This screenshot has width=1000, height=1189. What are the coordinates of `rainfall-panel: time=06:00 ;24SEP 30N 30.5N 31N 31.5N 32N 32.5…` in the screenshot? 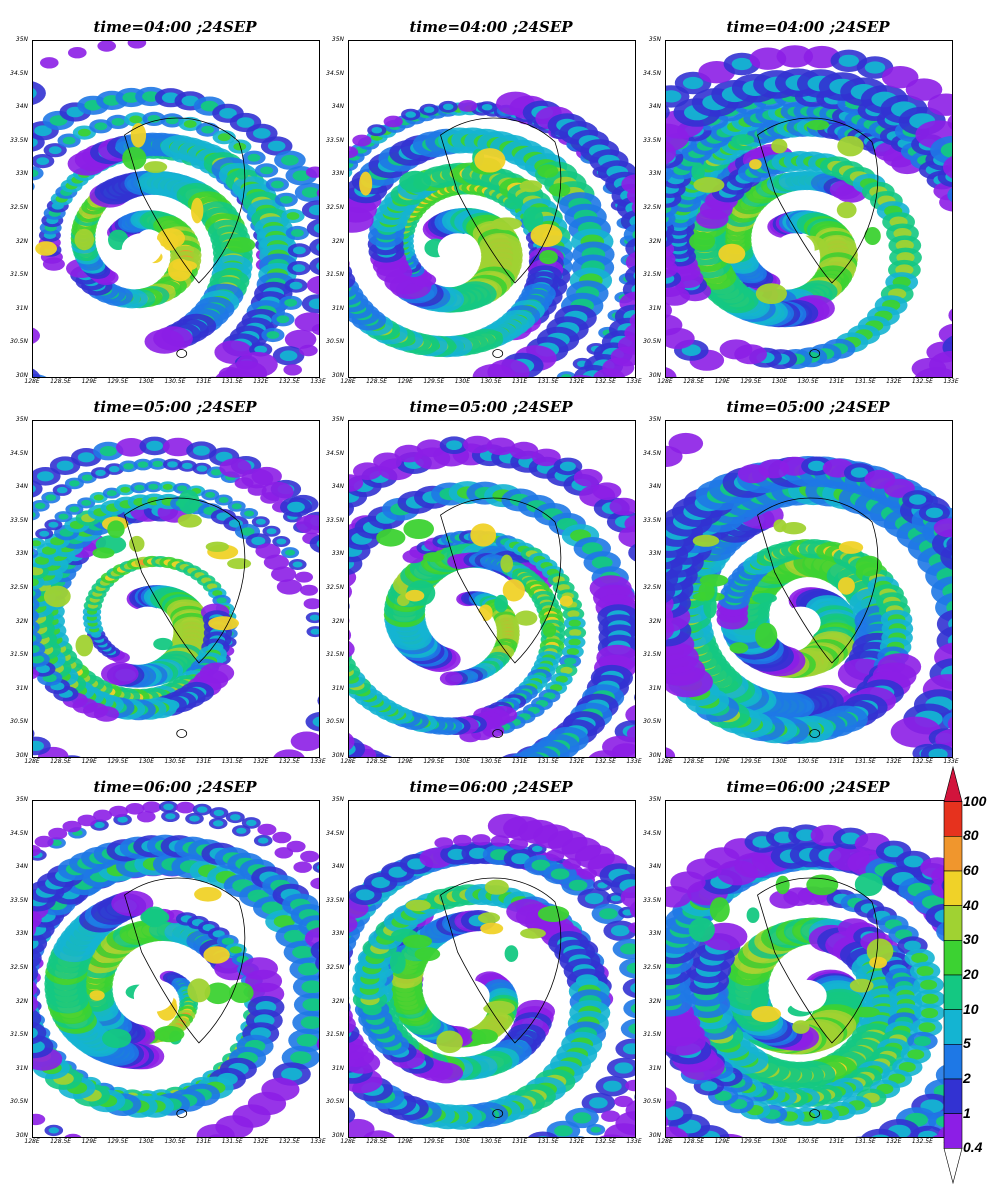 It's located at (479, 965).